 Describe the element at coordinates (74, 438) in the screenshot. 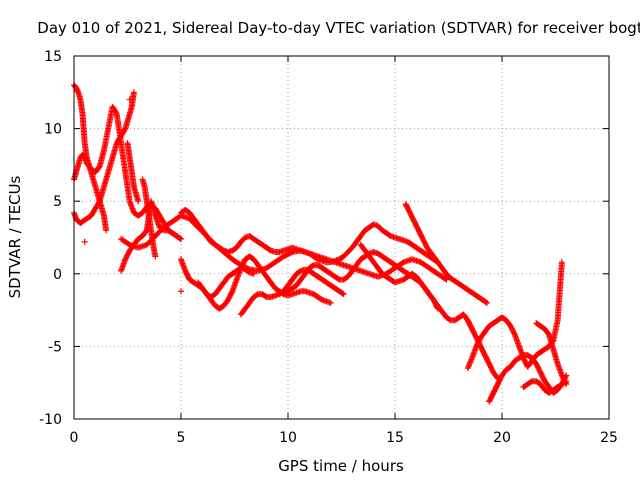

I see `x-tick-label: 0` at that location.